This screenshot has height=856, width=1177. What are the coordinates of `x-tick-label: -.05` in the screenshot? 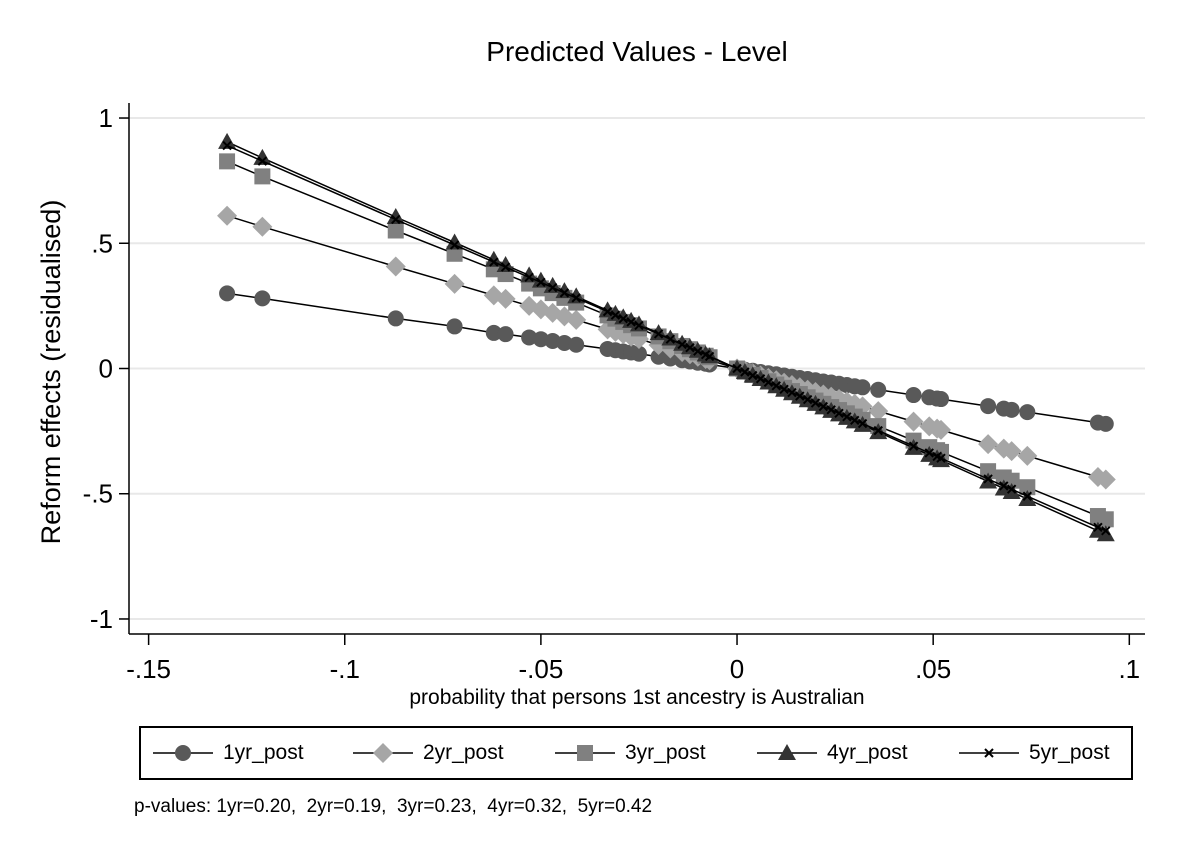 It's located at (540, 669).